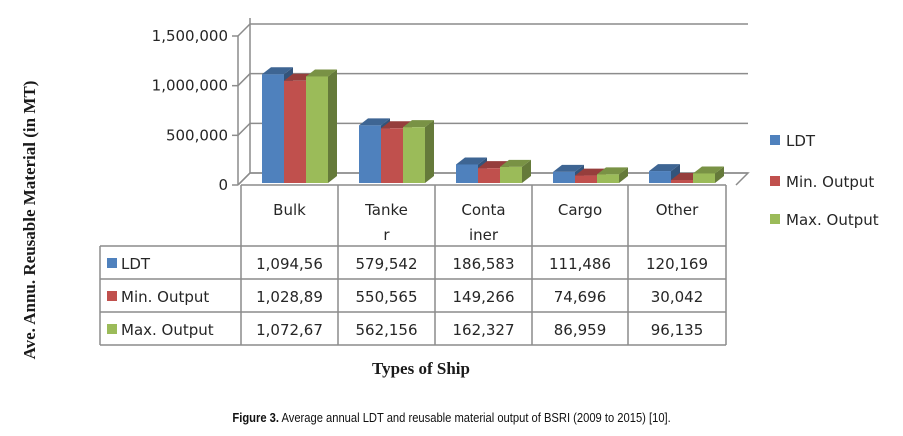 The image size is (903, 436). What do you see at coordinates (386, 264) in the screenshot?
I see `table-cell: 579,542` at bounding box center [386, 264].